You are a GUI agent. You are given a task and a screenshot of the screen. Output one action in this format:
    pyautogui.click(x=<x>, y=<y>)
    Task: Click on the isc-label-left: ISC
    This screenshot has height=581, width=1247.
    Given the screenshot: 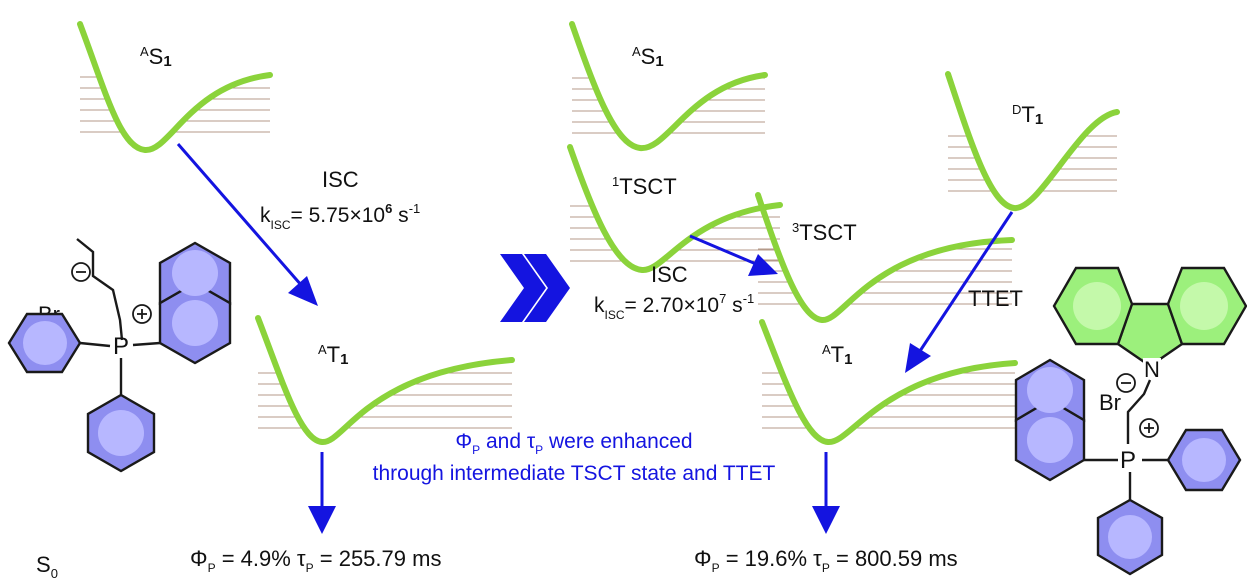 What is the action you would take?
    pyautogui.click(x=340, y=179)
    